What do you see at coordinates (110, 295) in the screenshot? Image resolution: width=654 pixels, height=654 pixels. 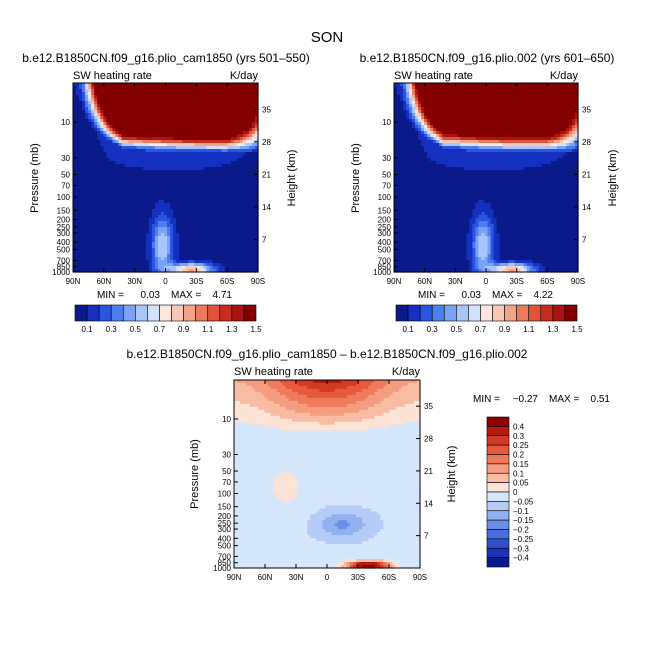 I see `panel-1-min-label: MIN =` at bounding box center [110, 295].